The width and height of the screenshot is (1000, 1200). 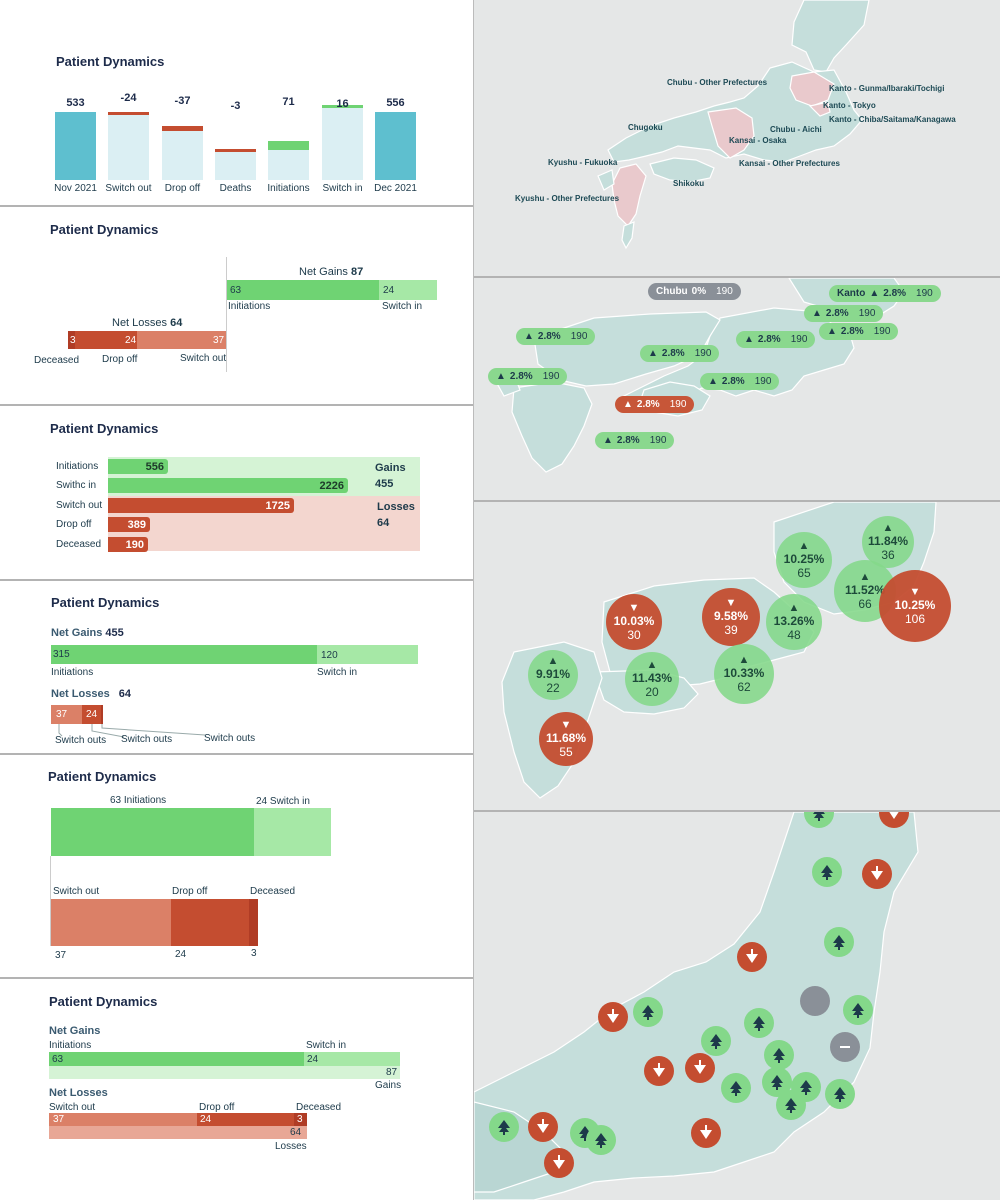 What do you see at coordinates (566, 739) in the screenshot?
I see `region-bubble: ▼ 11.68% 55` at bounding box center [566, 739].